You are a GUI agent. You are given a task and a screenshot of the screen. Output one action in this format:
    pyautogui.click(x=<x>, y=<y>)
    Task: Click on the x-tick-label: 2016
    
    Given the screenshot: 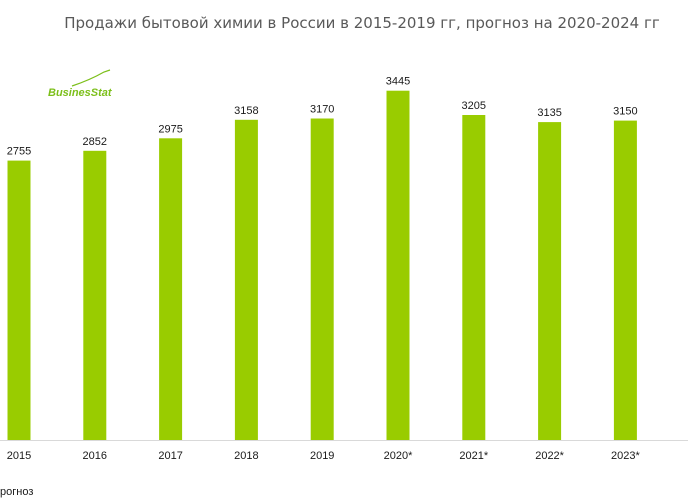 What is the action you would take?
    pyautogui.click(x=95, y=456)
    